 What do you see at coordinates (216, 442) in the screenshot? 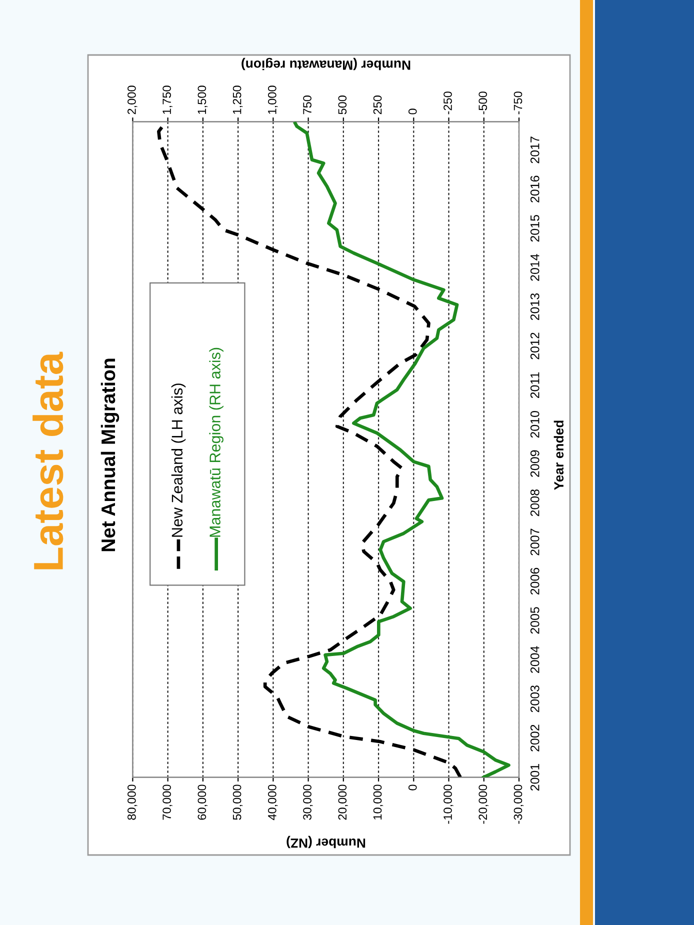
I see `text: Manawatū Region (RH axis)` at bounding box center [216, 442].